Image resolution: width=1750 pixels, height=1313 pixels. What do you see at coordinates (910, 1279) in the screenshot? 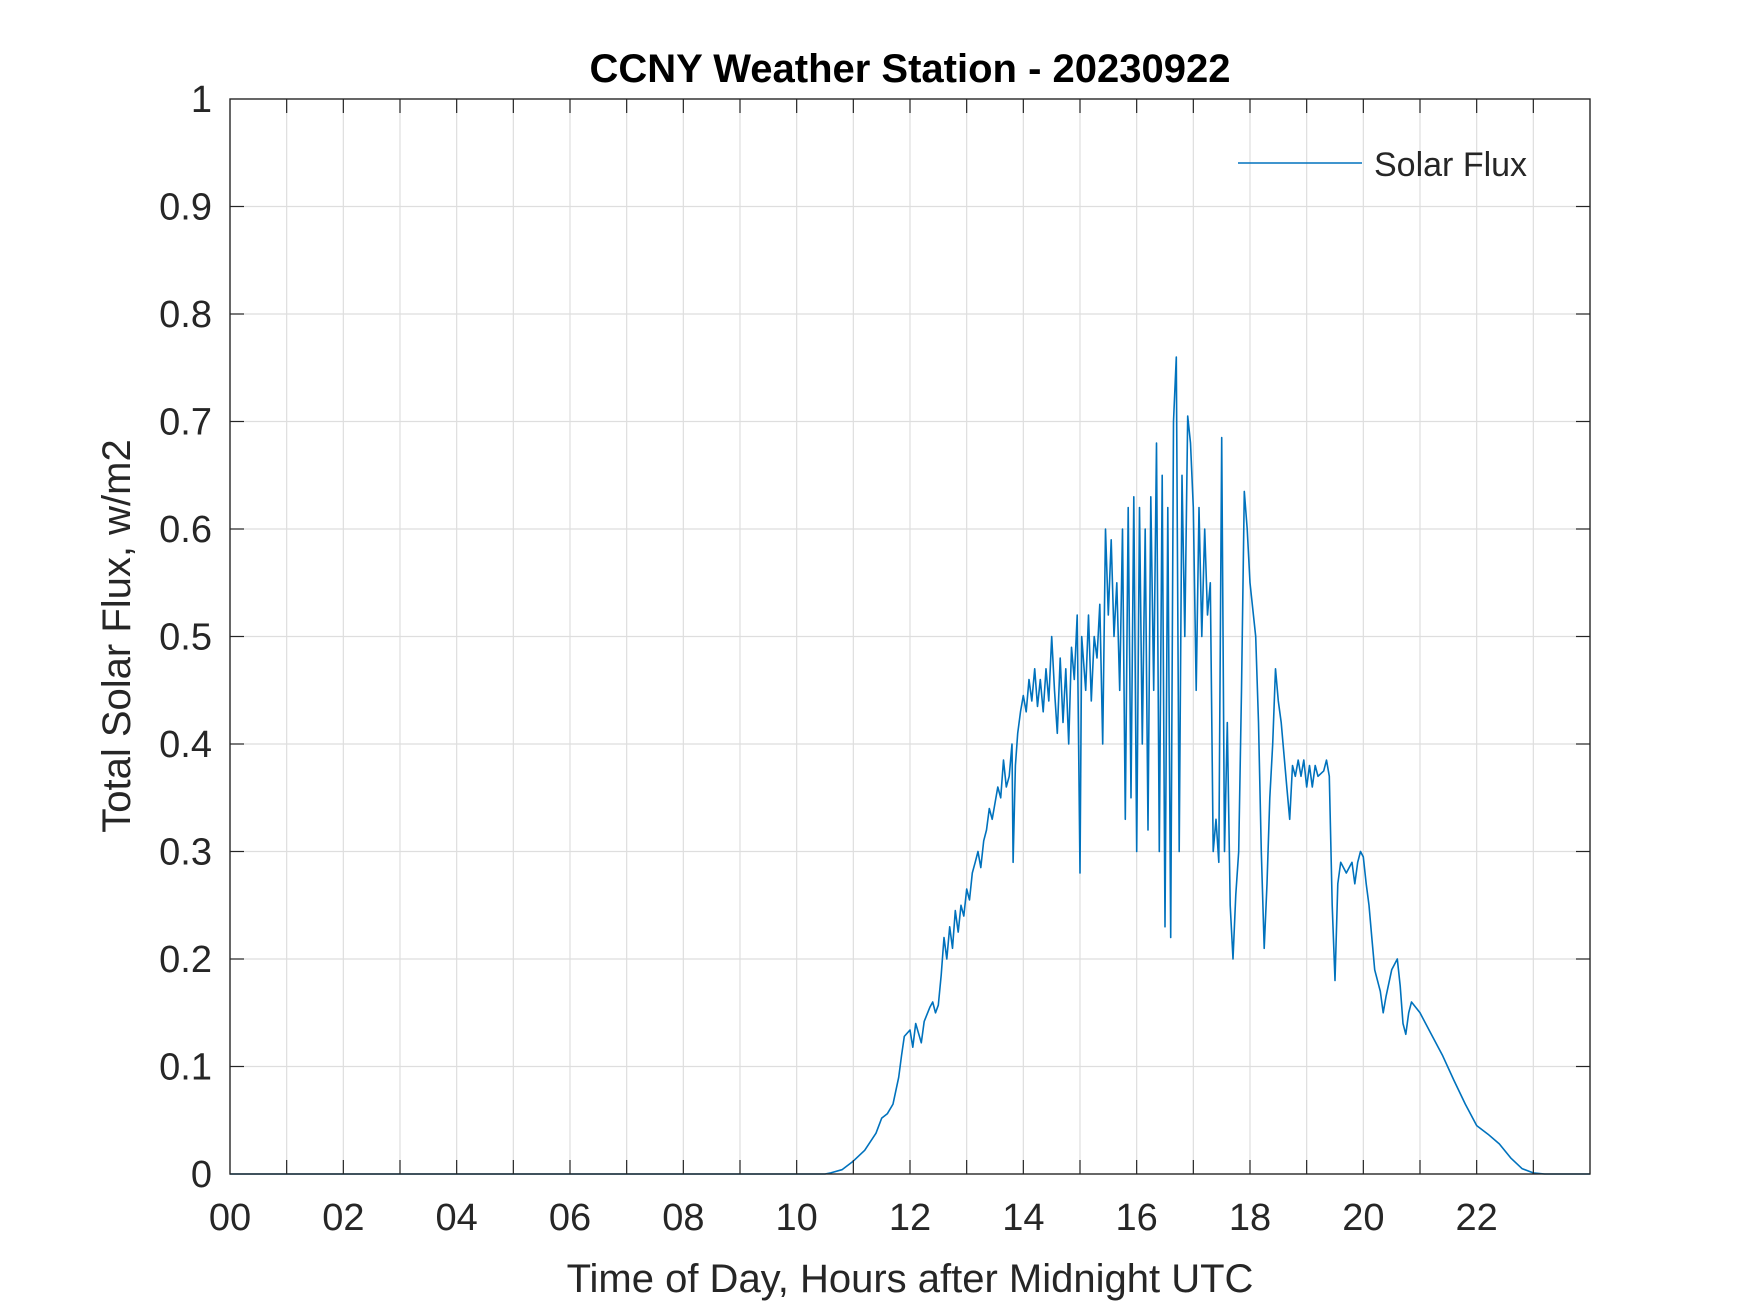
I see `x-axis-label: Time of Day, Hours after Midnight UTC` at bounding box center [910, 1279].